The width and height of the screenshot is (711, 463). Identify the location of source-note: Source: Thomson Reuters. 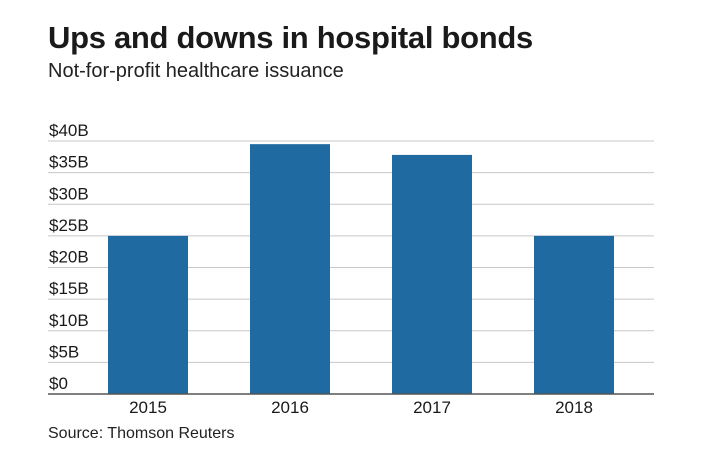
(141, 433).